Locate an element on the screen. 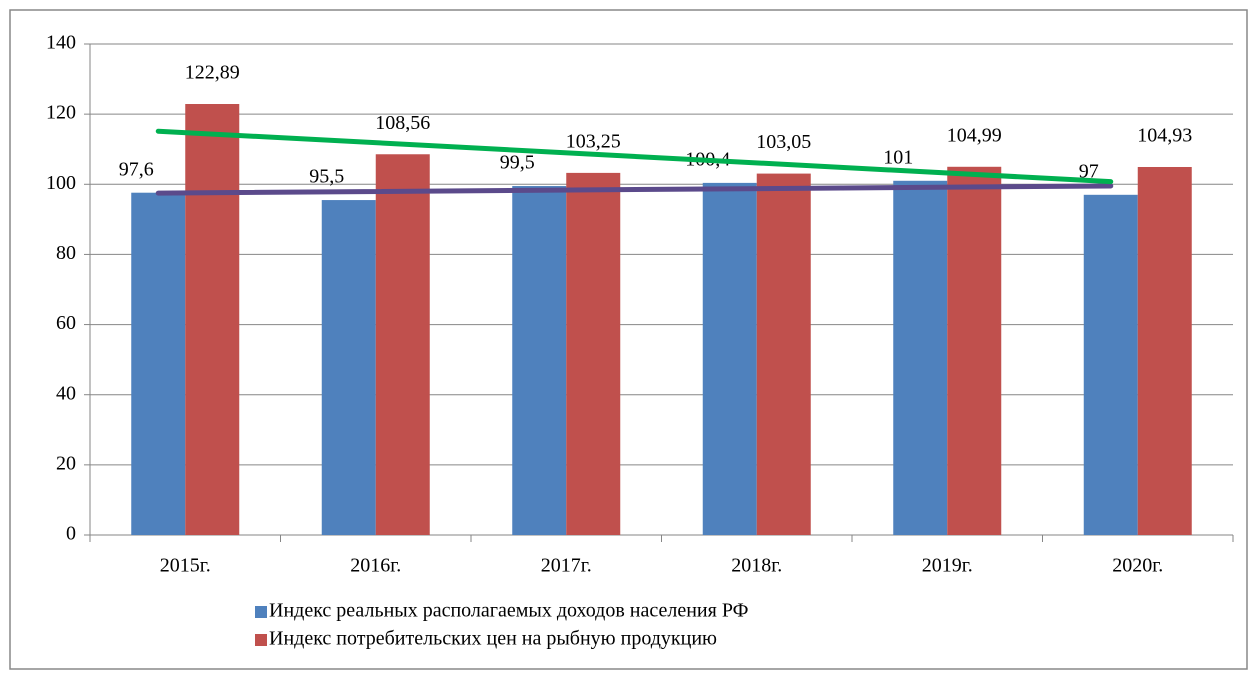 The image size is (1258, 685). value-label: 104,99 is located at coordinates (974, 135).